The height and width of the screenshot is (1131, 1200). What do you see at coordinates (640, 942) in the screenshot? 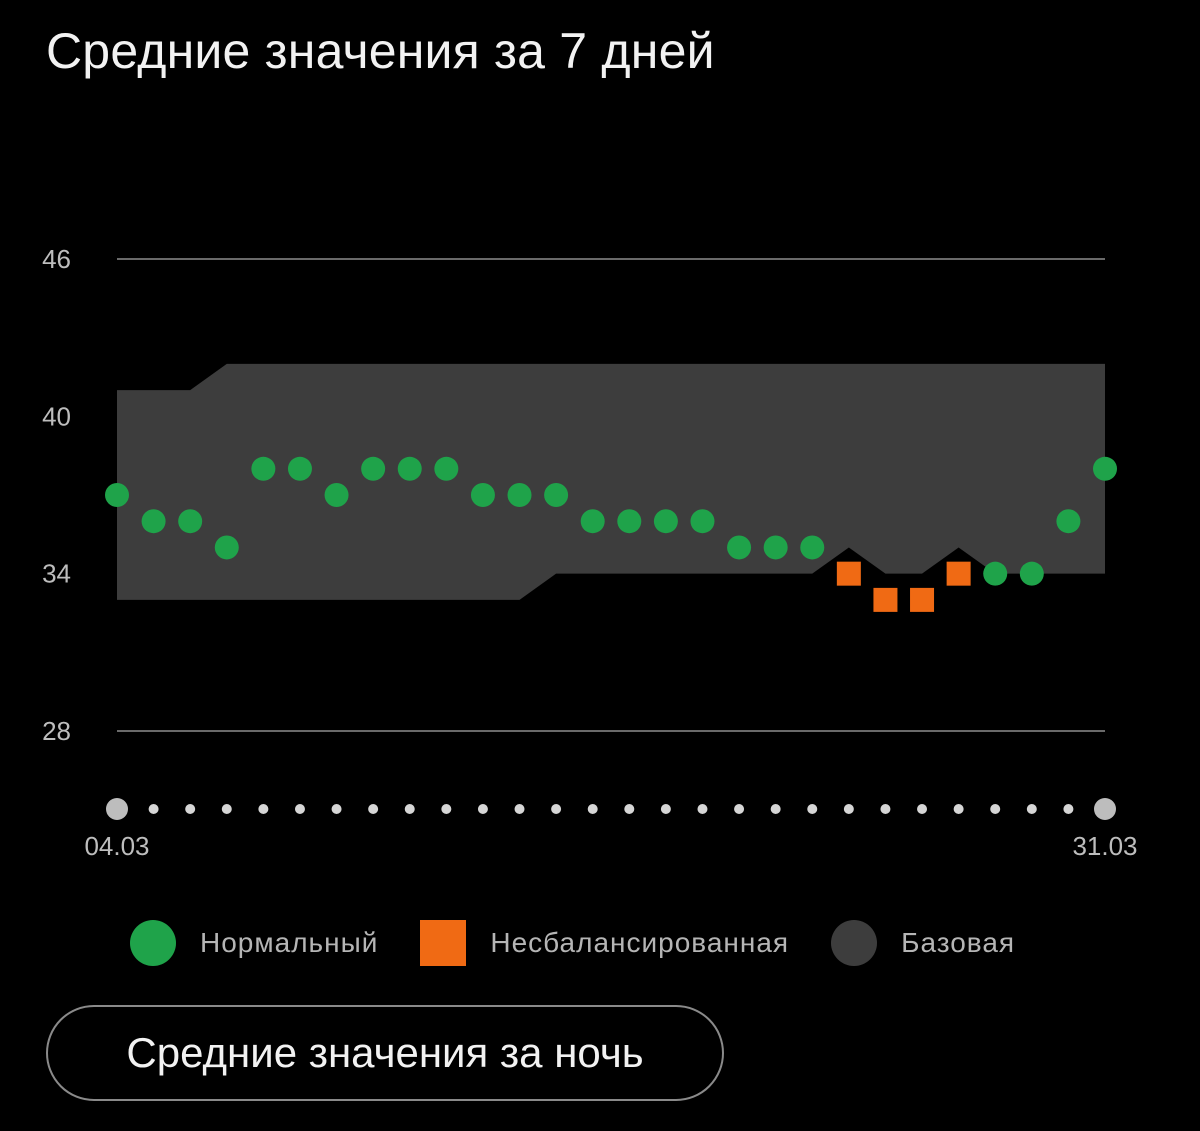
I see `legend-label-unbalanced: Несбалансированная` at bounding box center [640, 942].